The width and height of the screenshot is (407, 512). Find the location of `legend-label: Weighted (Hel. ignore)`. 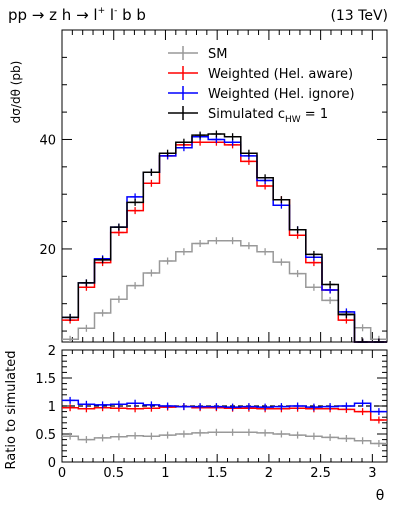

legend-label: Weighted (Hel. ignore) is located at coordinates (281, 94).